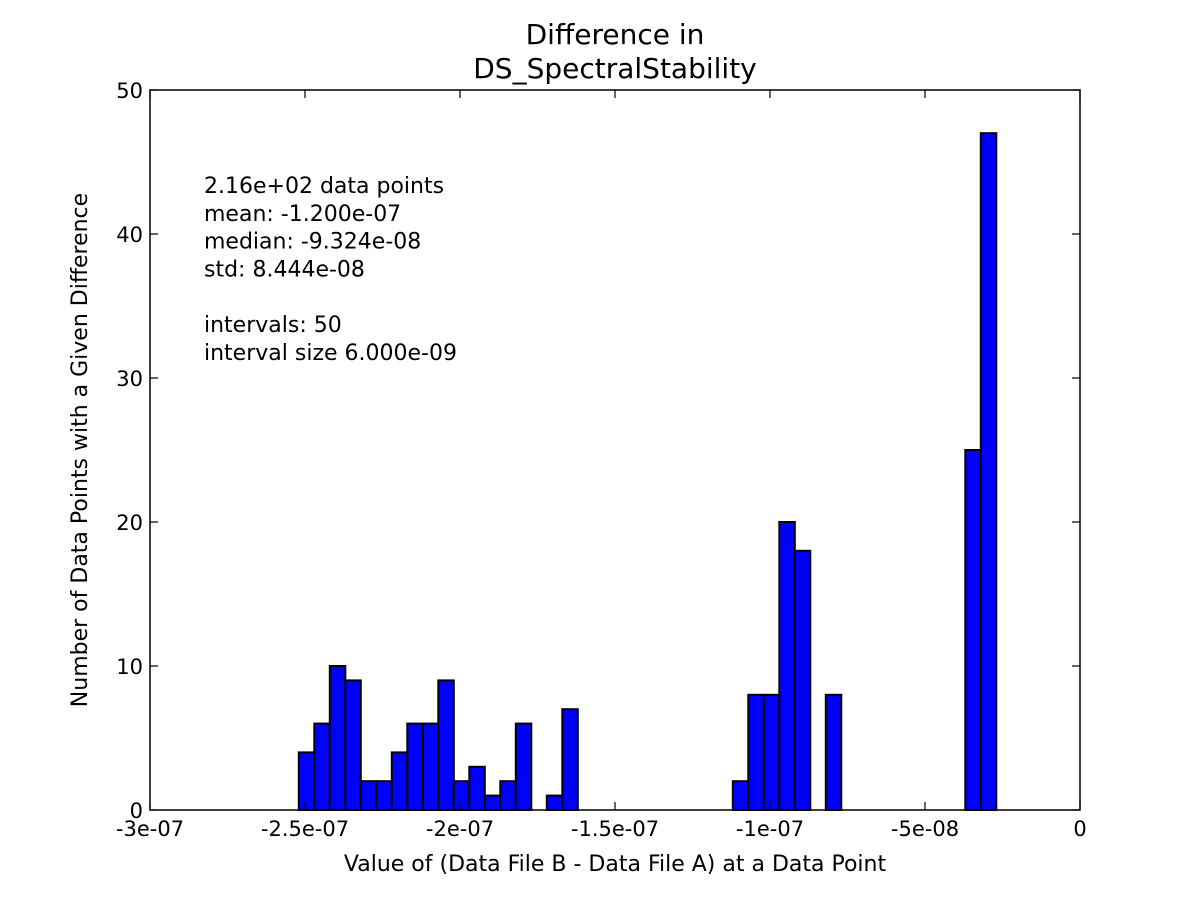  What do you see at coordinates (129, 667) in the screenshot?
I see `y-tick-label: 10` at bounding box center [129, 667].